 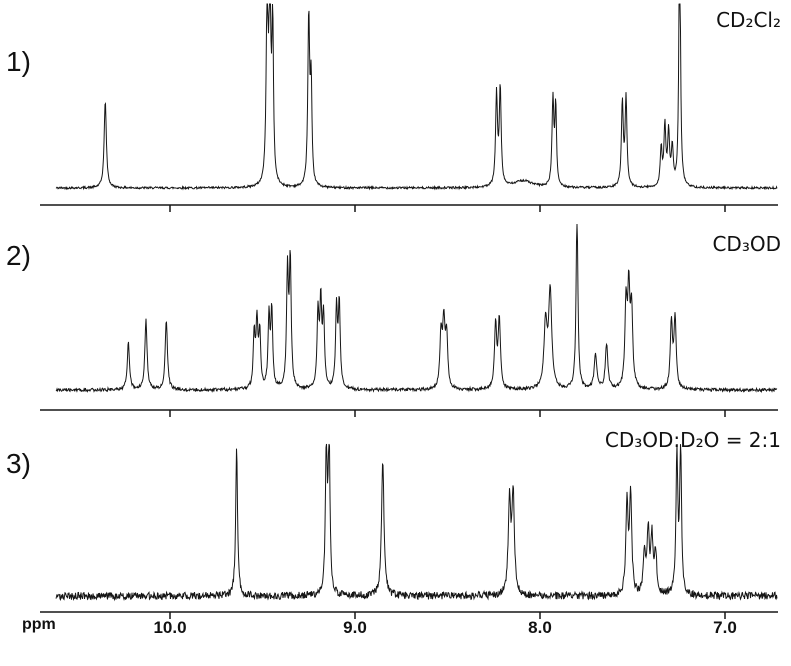 I want to click on x-axis-tick-label-10: 10.0, so click(x=170, y=627).